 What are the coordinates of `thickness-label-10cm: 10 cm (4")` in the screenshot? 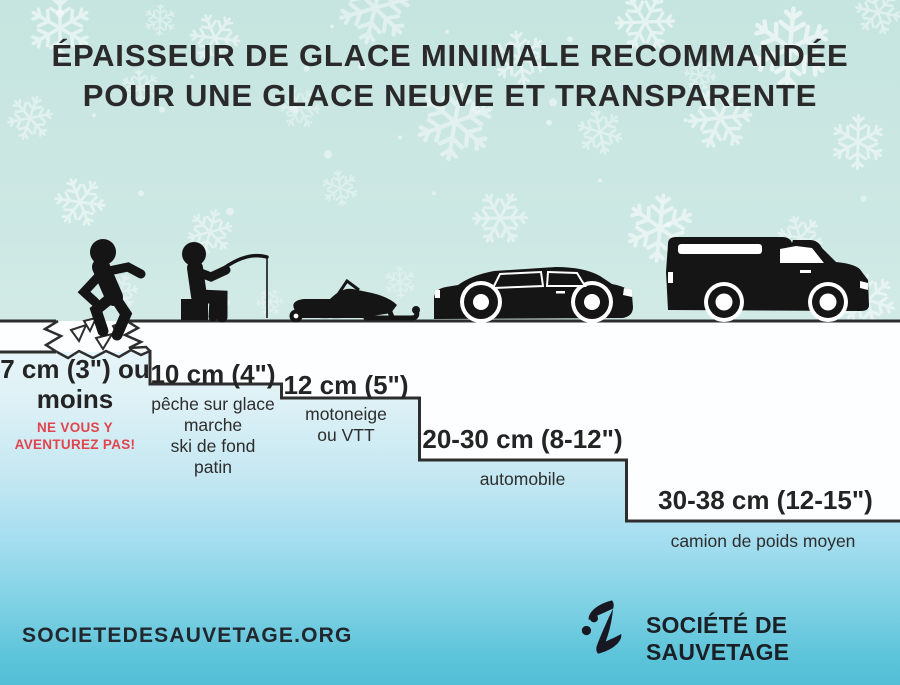 It's located at (213, 374).